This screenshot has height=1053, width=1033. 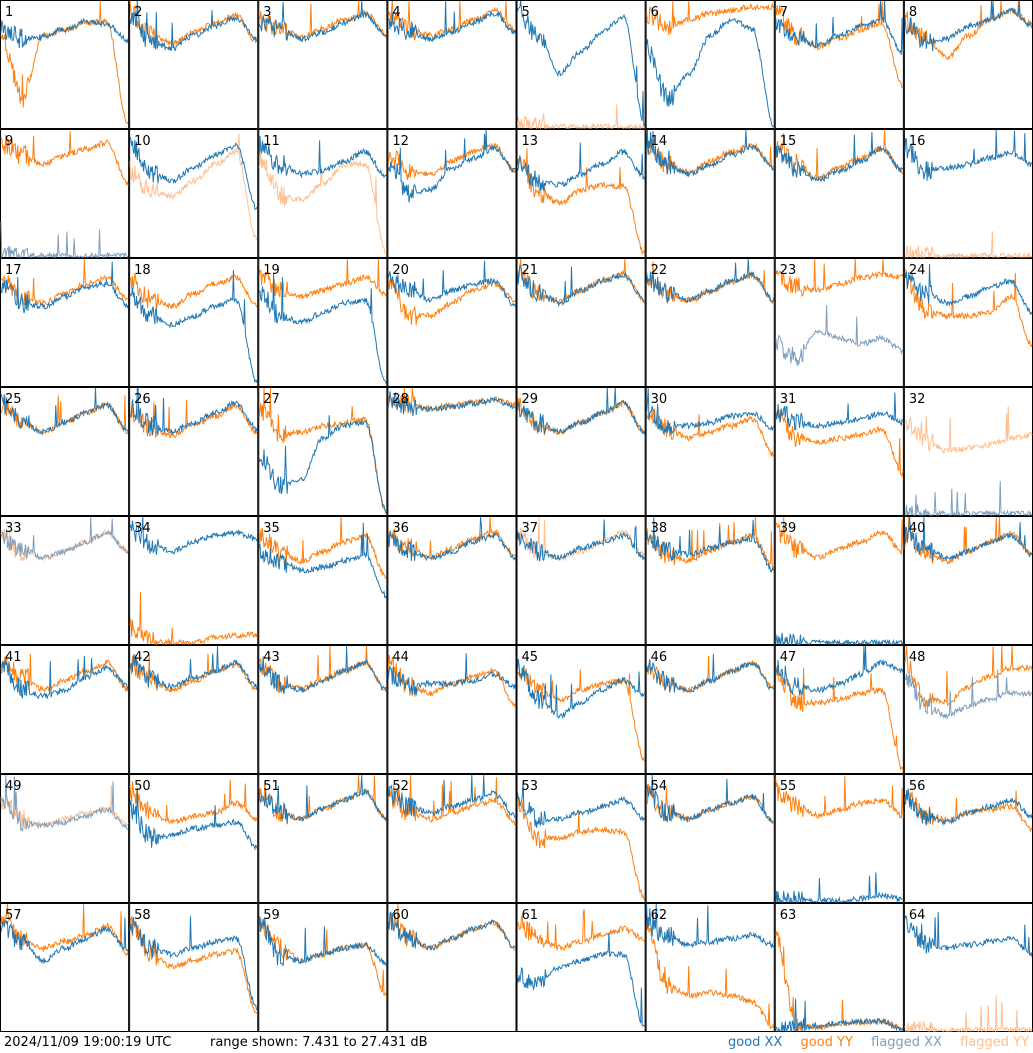 What do you see at coordinates (271, 915) in the screenshot?
I see `panel-label: 59` at bounding box center [271, 915].